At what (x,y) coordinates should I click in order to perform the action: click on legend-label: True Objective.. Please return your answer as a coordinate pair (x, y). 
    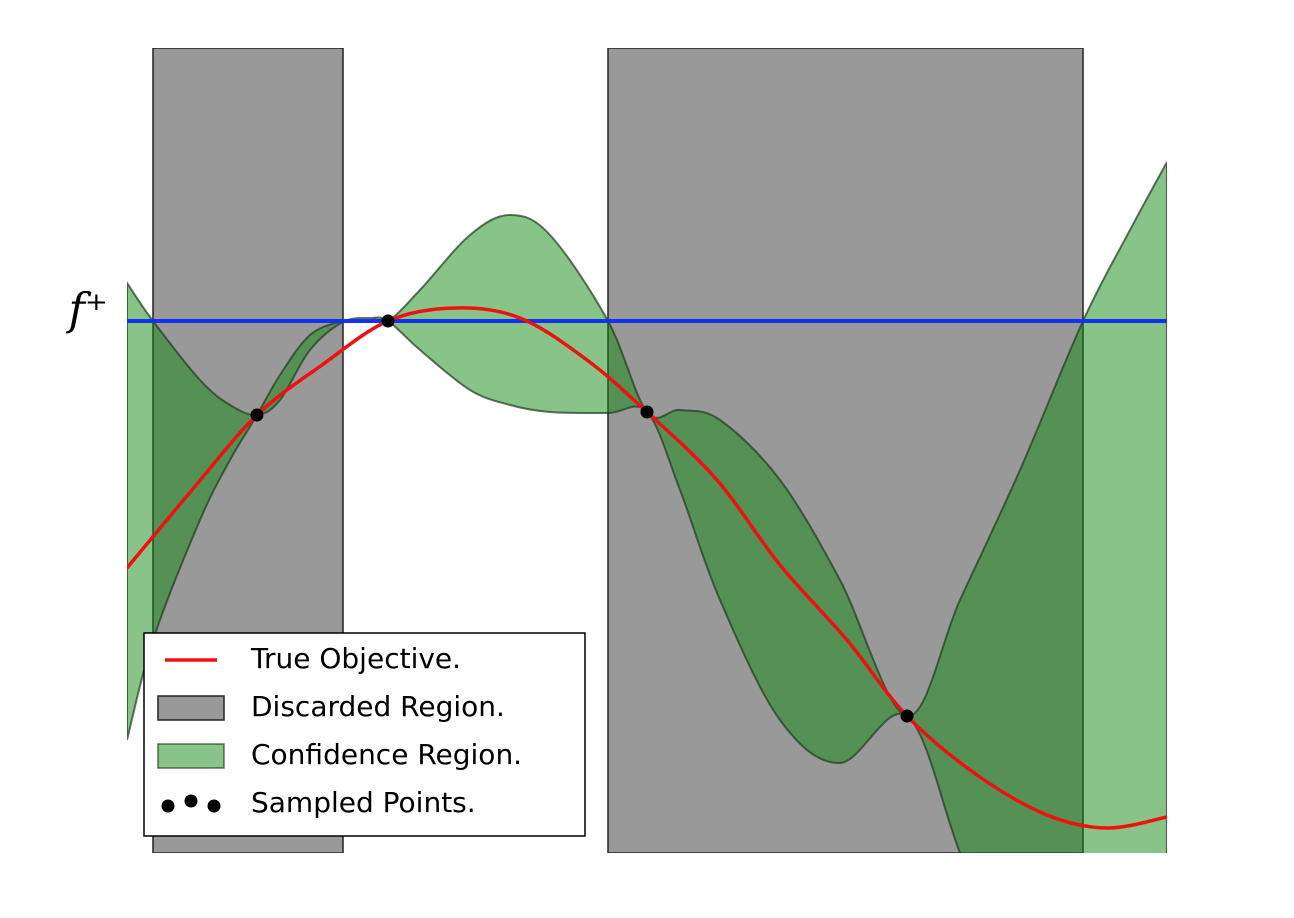
    Looking at the image, I should click on (355, 658).